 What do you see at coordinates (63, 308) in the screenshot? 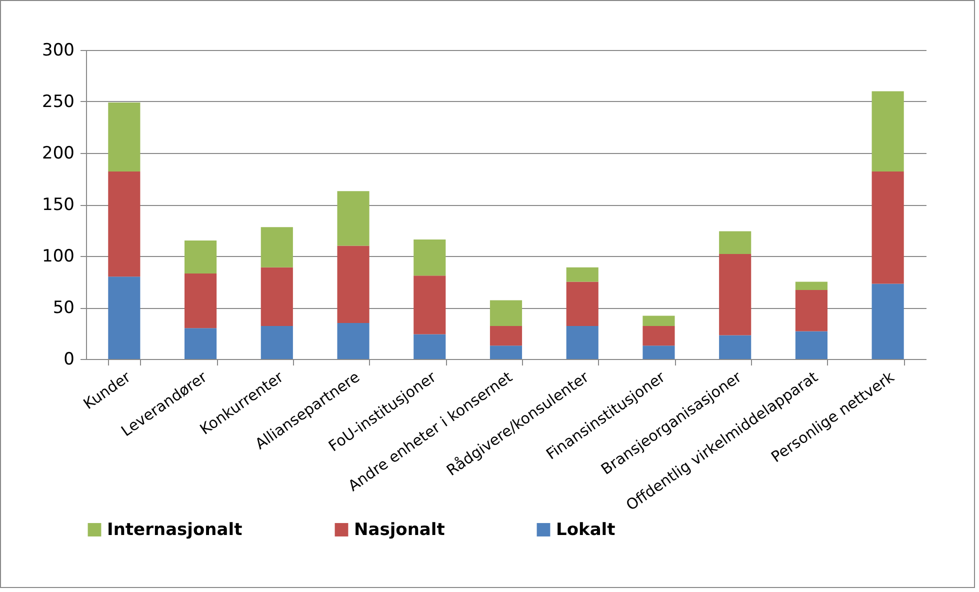
I see `y-tick-label: 50` at bounding box center [63, 308].